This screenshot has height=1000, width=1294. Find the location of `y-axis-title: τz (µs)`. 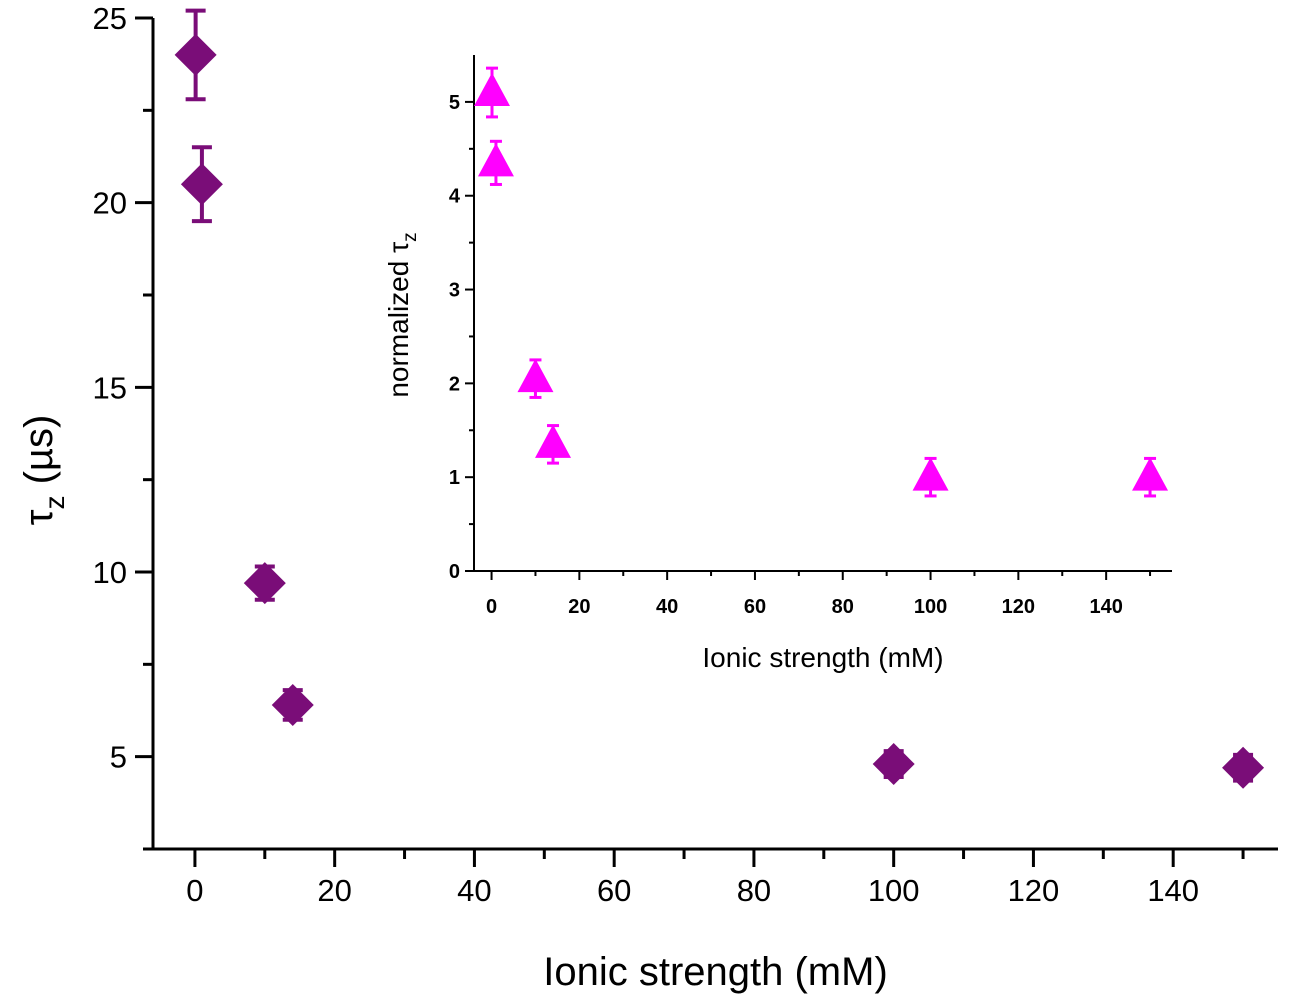

y-axis-title: τz (µs) is located at coordinates (43, 470).